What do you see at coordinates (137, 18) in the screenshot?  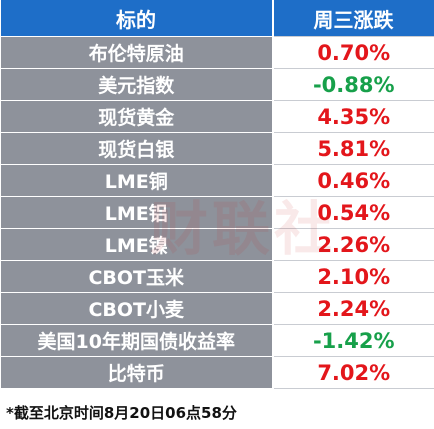 I see `header-cell: 标的` at bounding box center [137, 18].